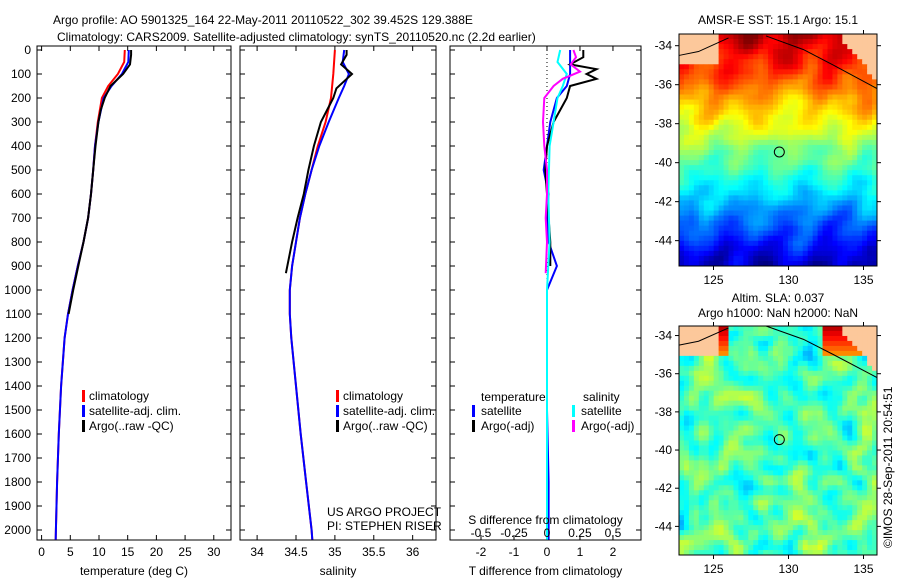 The image size is (900, 580). Describe the element at coordinates (128, 552) in the screenshot. I see `x-tick-label: 15` at that location.